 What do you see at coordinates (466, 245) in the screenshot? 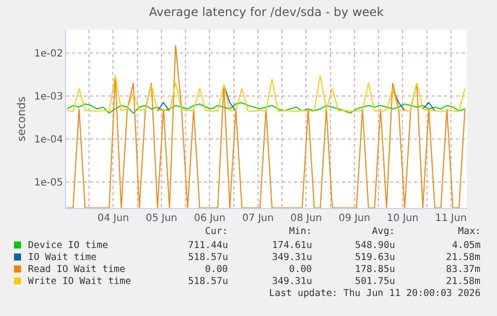
I see `text: 4.05m` at bounding box center [466, 245].